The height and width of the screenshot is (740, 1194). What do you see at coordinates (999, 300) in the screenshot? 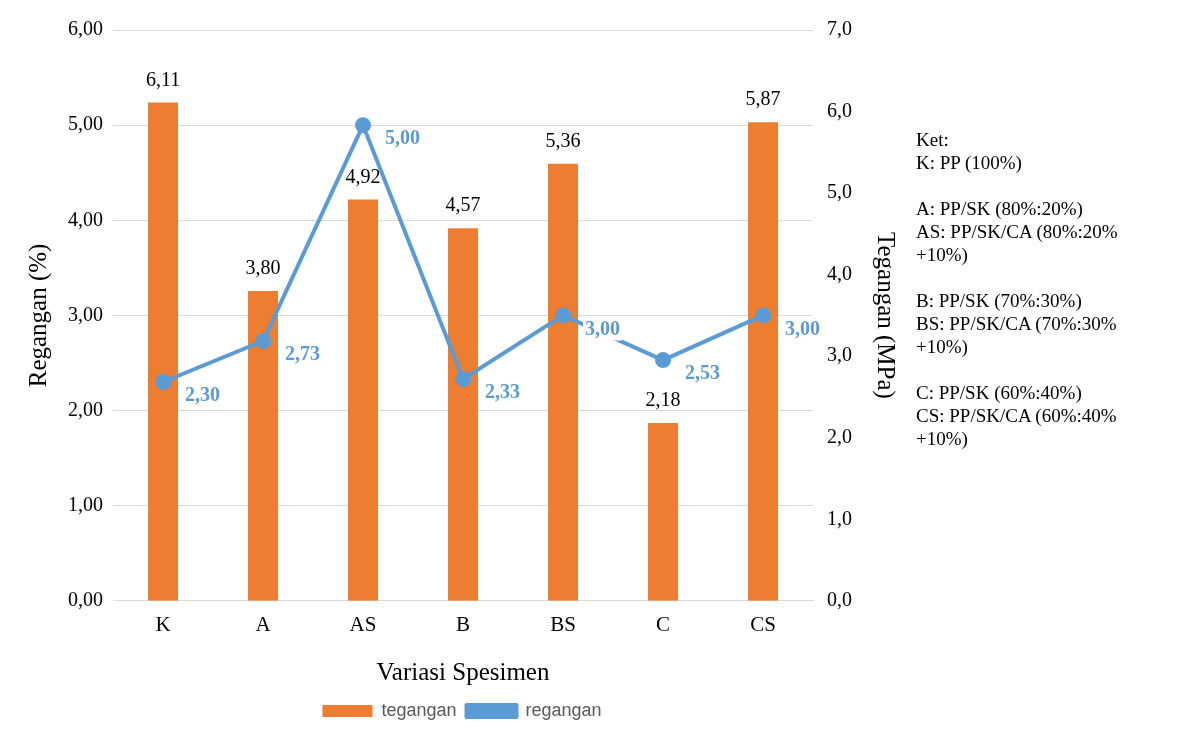
I see `text: B: PP/SK (70%:30%)` at bounding box center [999, 300].